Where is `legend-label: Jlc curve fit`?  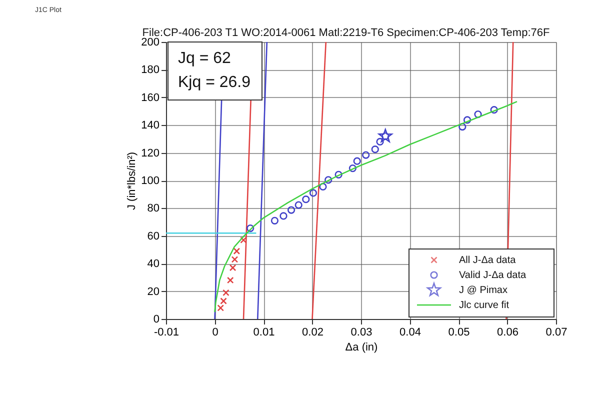
legend-label: Jlc curve fit is located at coordinates (484, 305).